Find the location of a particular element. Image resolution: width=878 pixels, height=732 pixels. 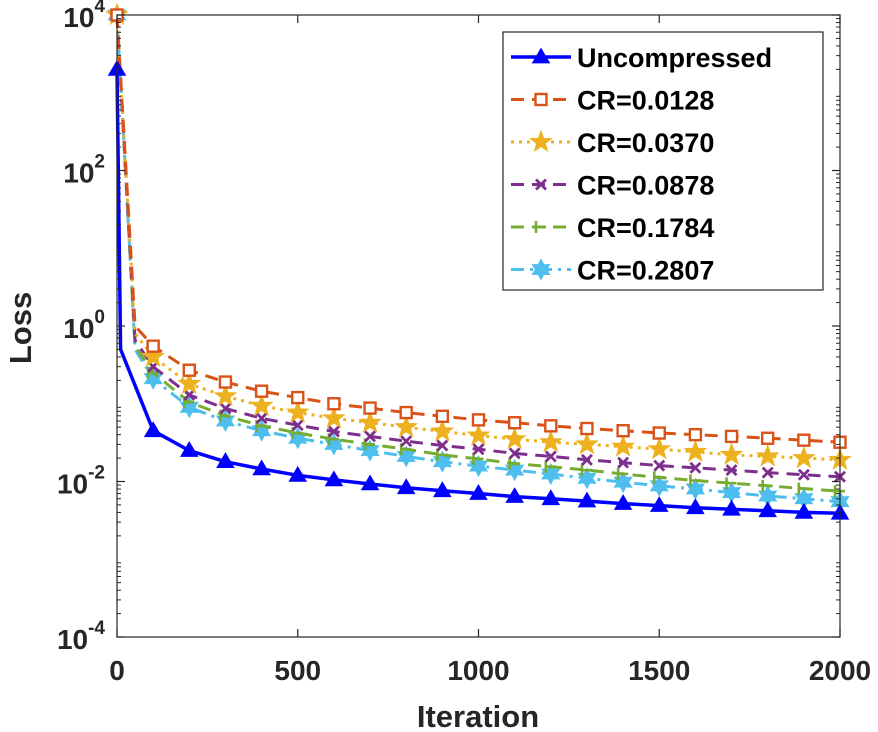

legend-label: CR=0.0128 is located at coordinates (645, 101).